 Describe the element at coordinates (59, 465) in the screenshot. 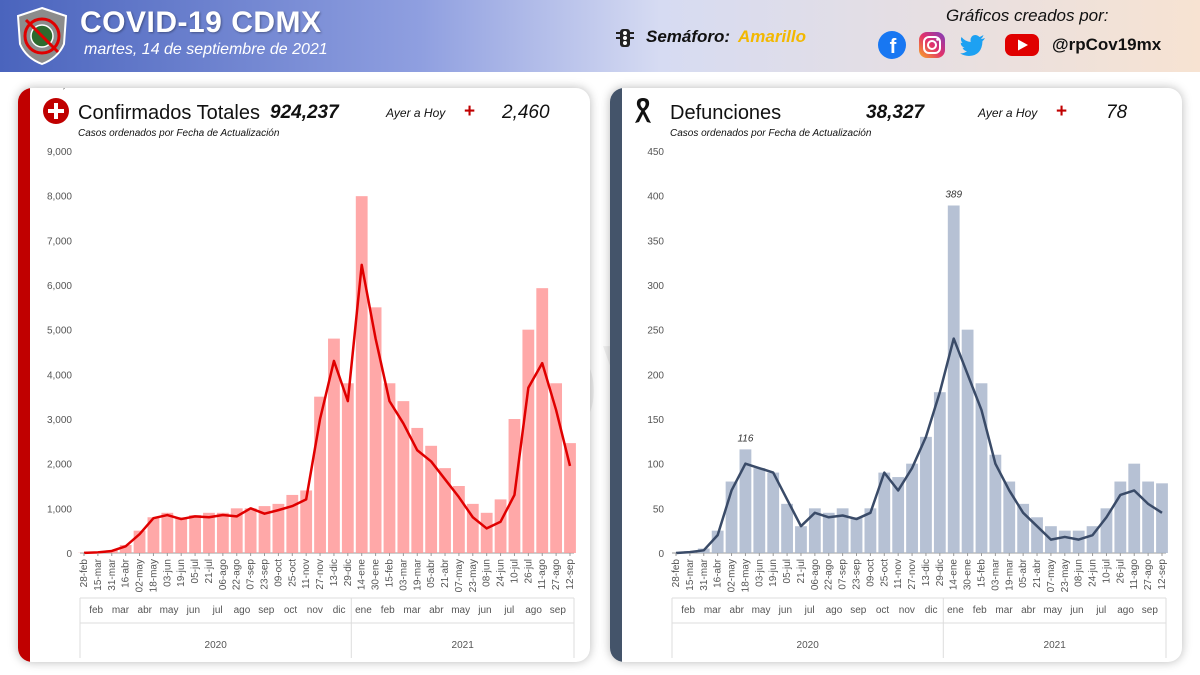

I see `y-tick-label: 2,000` at that location.